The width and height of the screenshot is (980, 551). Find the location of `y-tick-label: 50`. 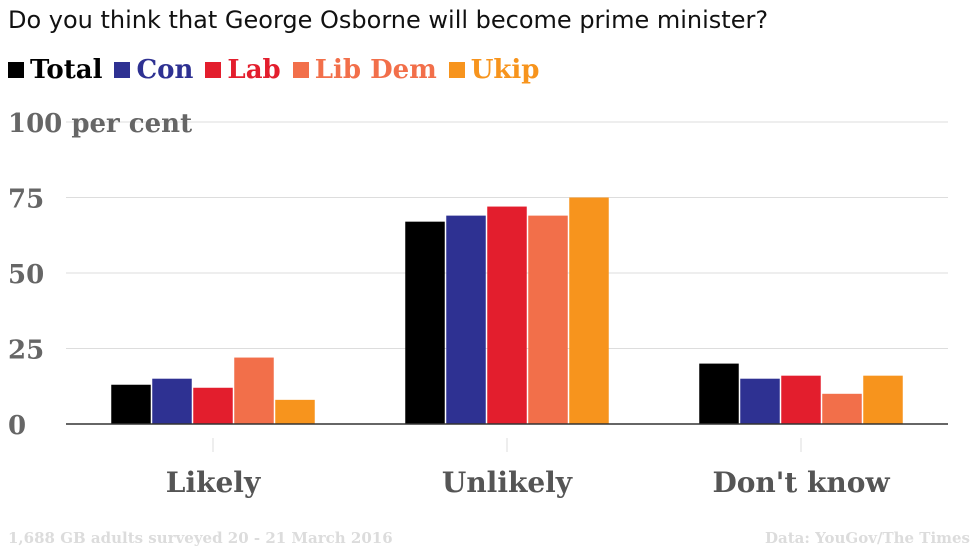

y-tick-label: 50 is located at coordinates (26, 275).